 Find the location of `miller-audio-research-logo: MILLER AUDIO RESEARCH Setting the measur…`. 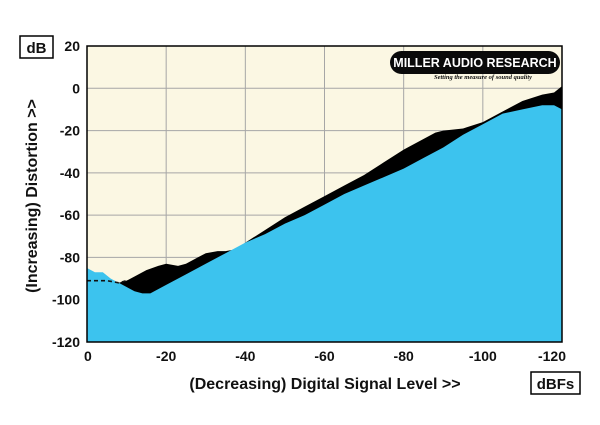

miller-audio-research-logo: MILLER AUDIO RESEARCH Setting the measur… is located at coordinates (475, 66).